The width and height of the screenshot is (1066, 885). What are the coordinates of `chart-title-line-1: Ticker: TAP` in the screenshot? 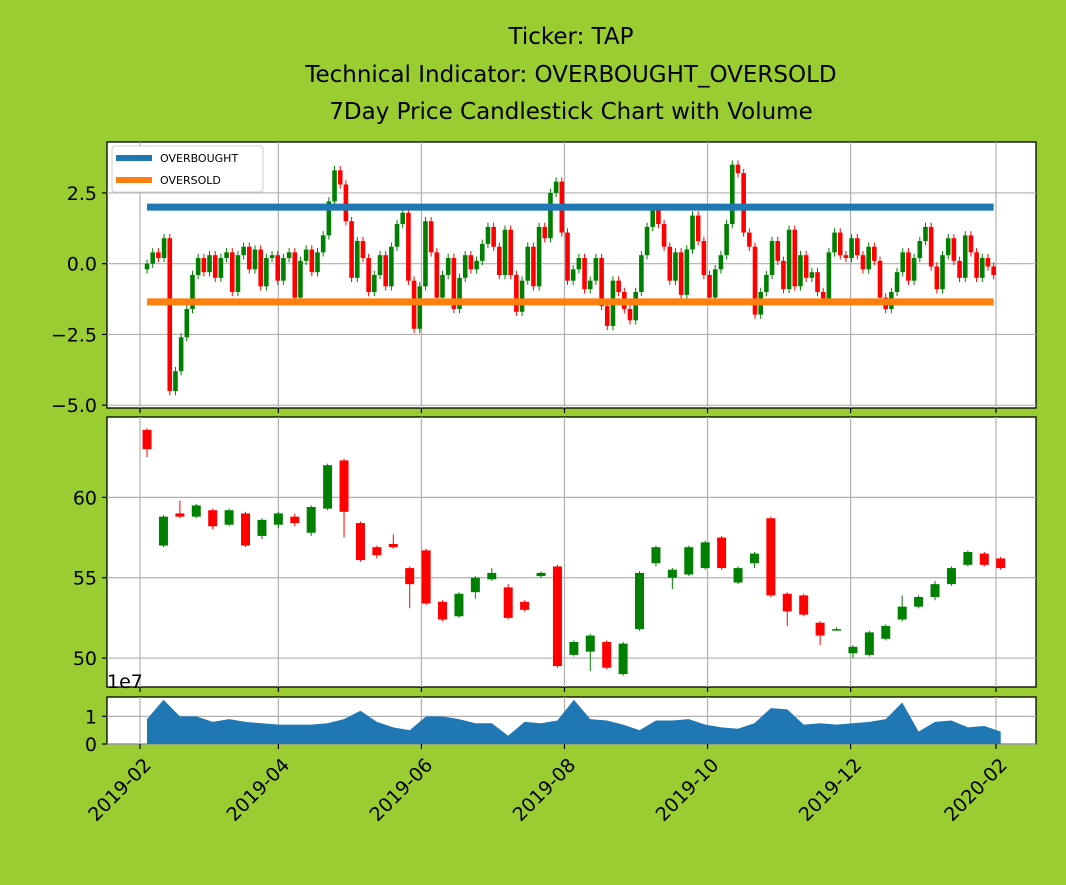 It's located at (570, 37).